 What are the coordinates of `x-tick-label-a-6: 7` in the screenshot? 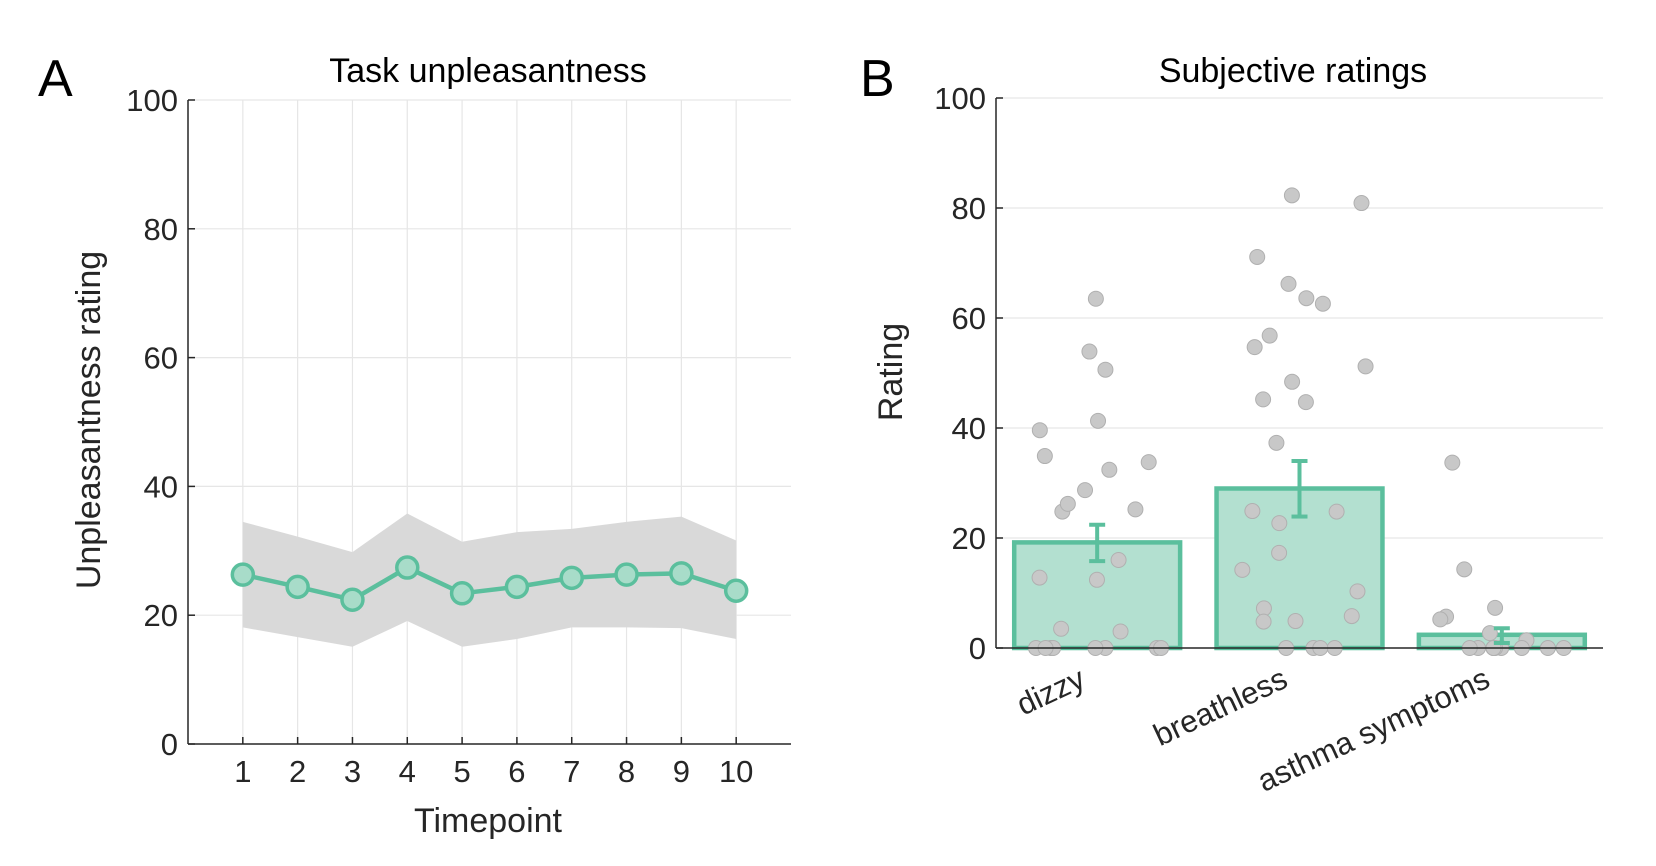 It's located at (571, 771).